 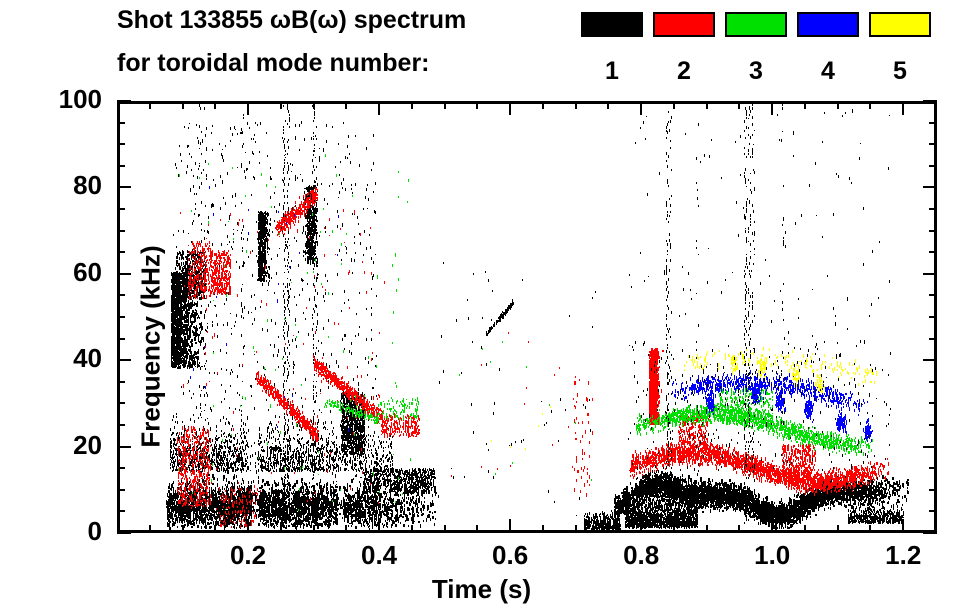 What do you see at coordinates (612, 71) in the screenshot?
I see `legend-label-mode-n1: 1` at bounding box center [612, 71].